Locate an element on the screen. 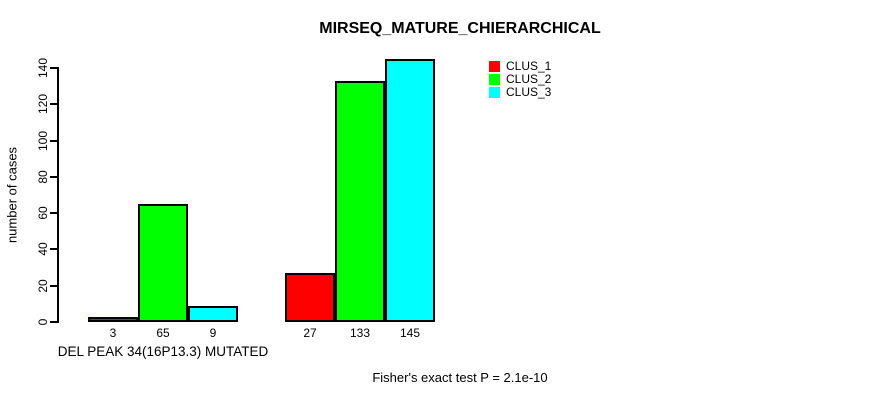 The image size is (890, 400). bar-value-label: 65 is located at coordinates (163, 333).